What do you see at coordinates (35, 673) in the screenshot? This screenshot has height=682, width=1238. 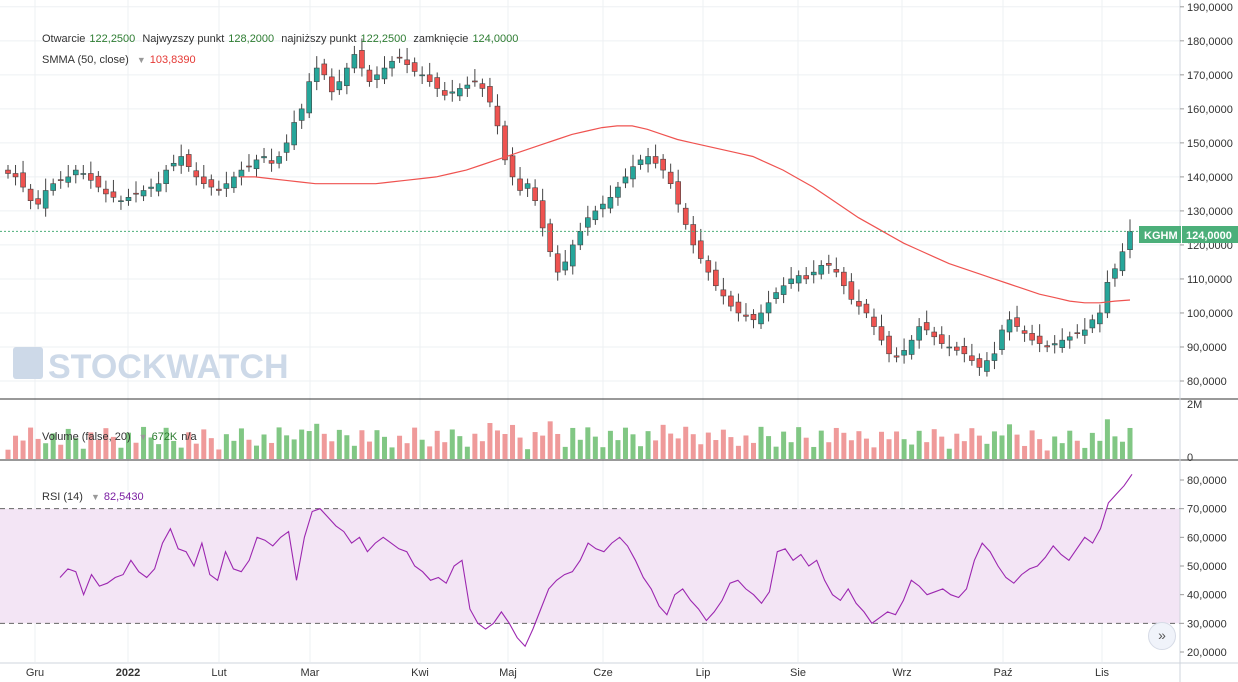 I see `time-tick-label: Gru` at bounding box center [35, 673].